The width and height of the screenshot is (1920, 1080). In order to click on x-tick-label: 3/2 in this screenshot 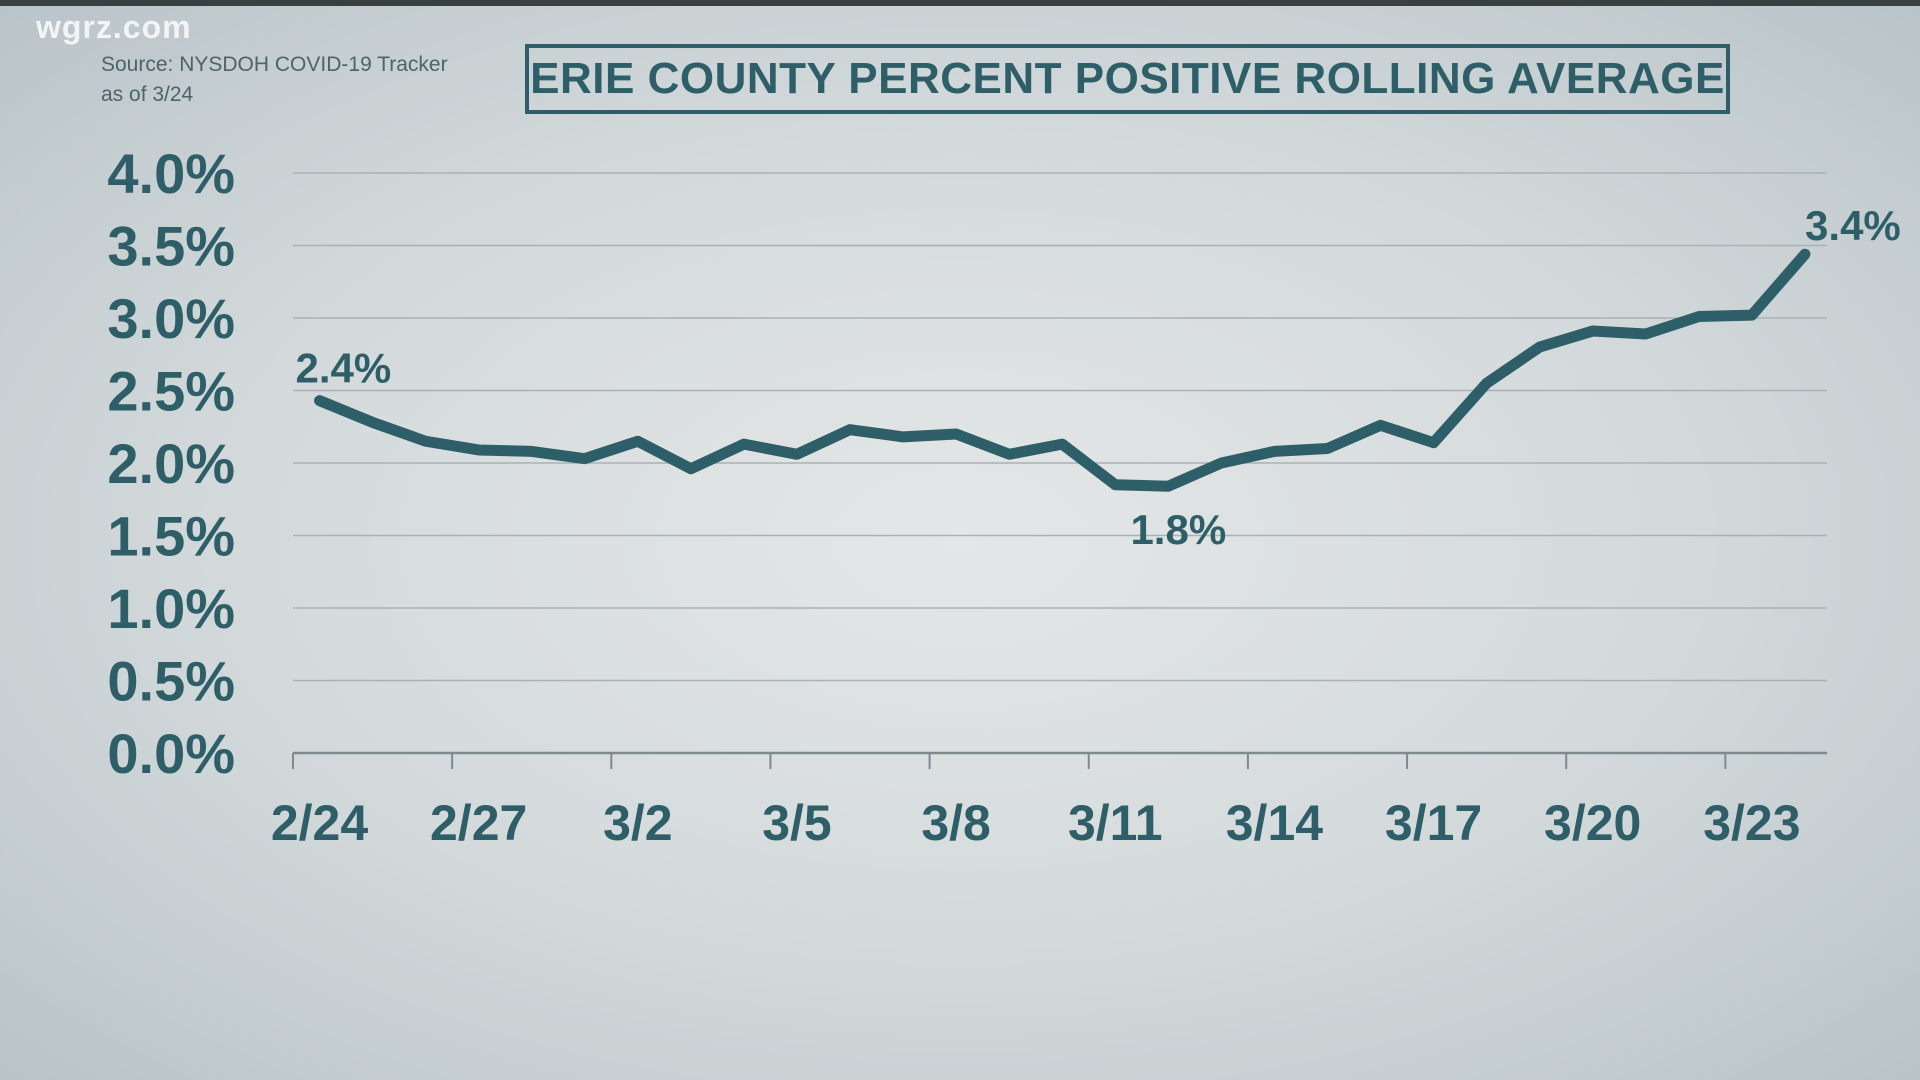, I will do `click(638, 823)`.